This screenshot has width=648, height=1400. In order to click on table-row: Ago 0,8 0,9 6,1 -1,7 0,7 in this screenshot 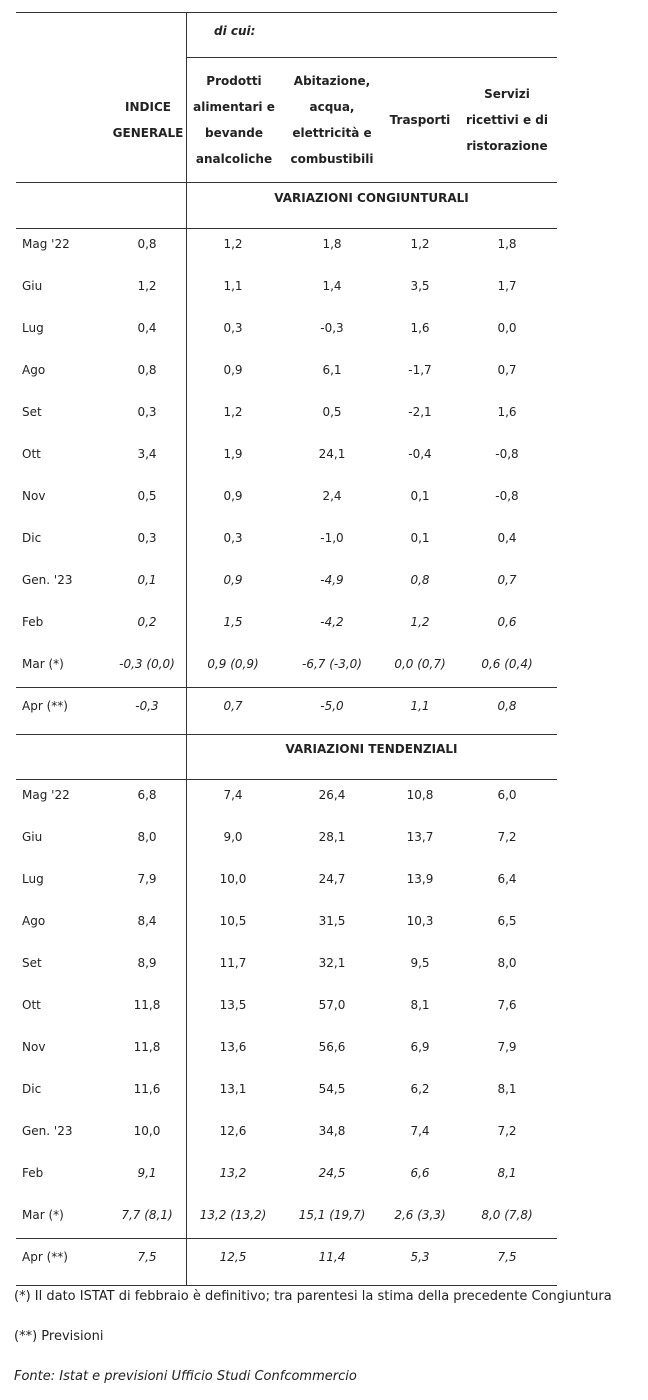, I will do `click(286, 373)`.